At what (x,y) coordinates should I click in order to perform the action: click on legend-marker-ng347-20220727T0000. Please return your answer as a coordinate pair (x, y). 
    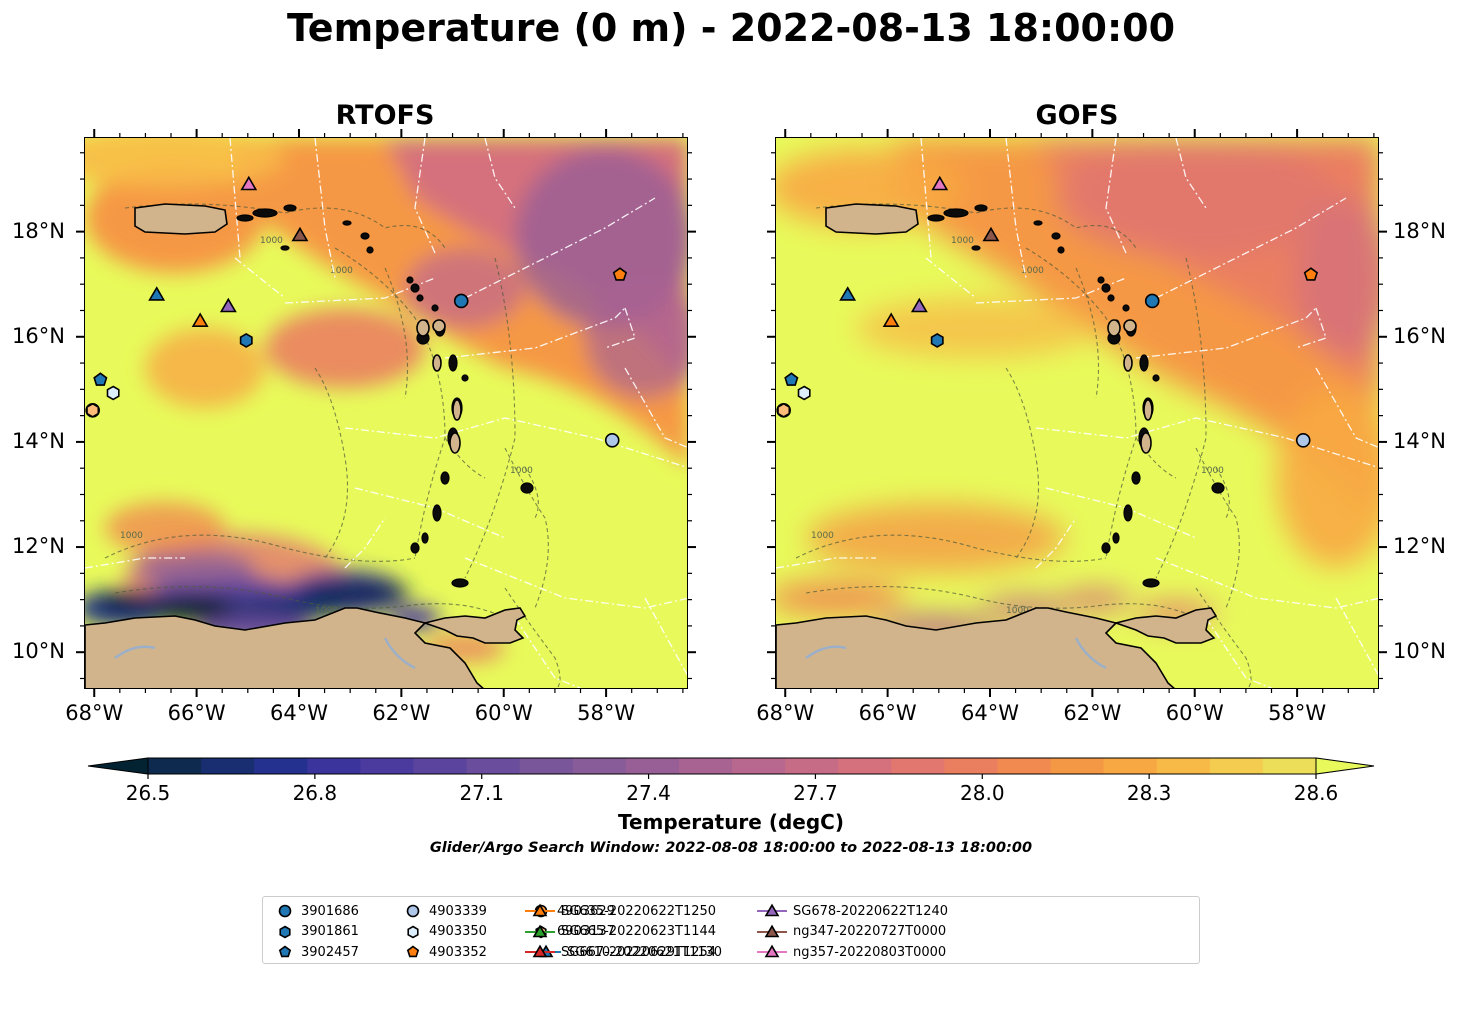
    Looking at the image, I should click on (772, 930).